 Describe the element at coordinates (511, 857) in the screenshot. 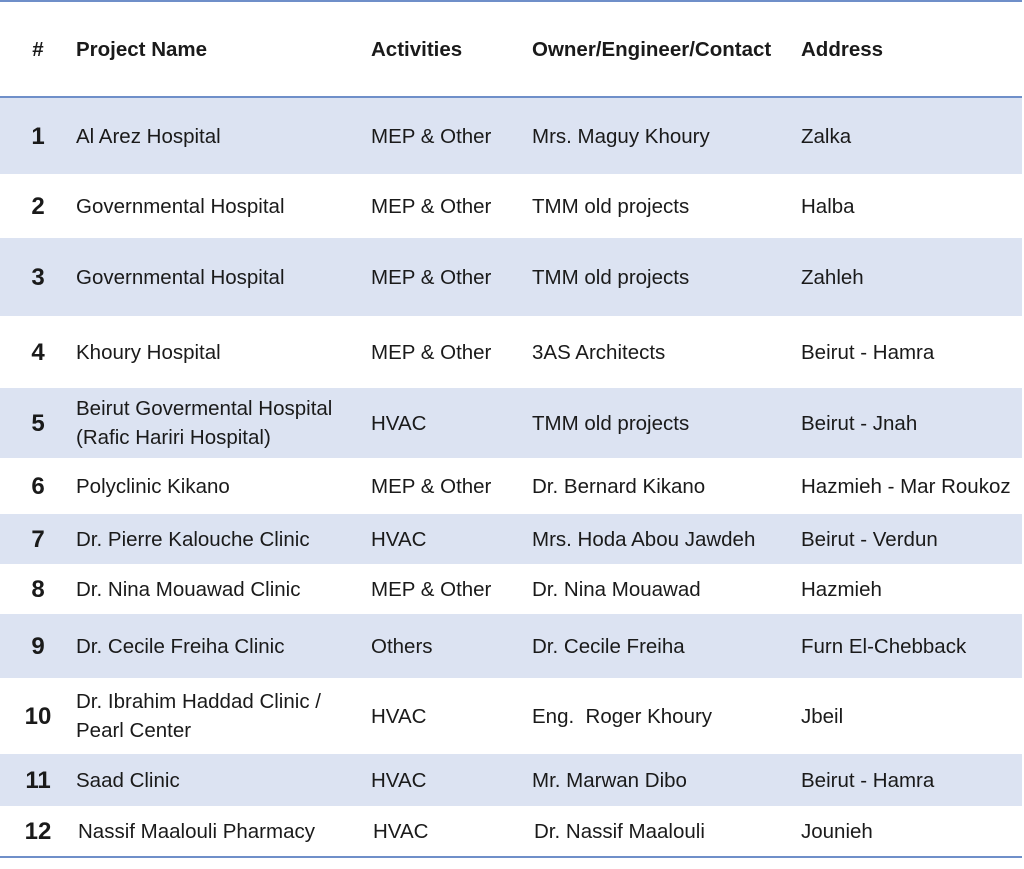

I see `table-bottom-rule` at that location.